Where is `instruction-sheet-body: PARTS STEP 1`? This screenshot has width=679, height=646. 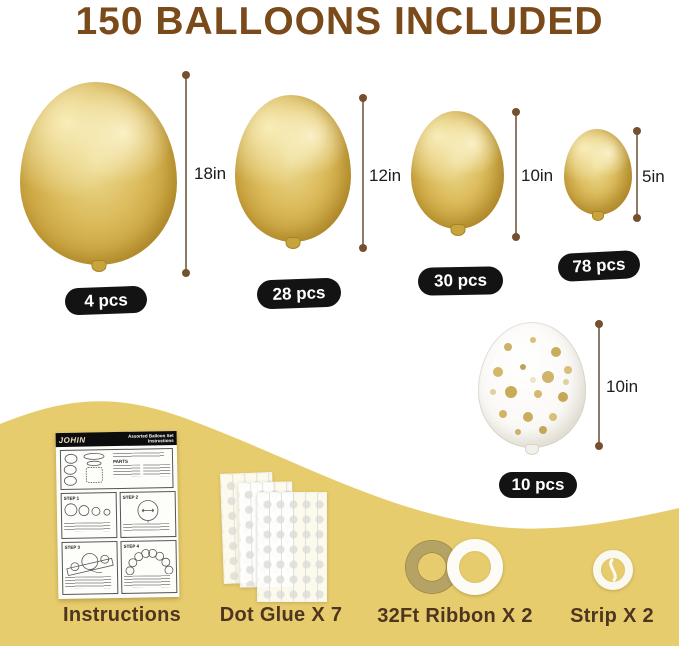 instruction-sheet-body: PARTS STEP 1 is located at coordinates (118, 521).